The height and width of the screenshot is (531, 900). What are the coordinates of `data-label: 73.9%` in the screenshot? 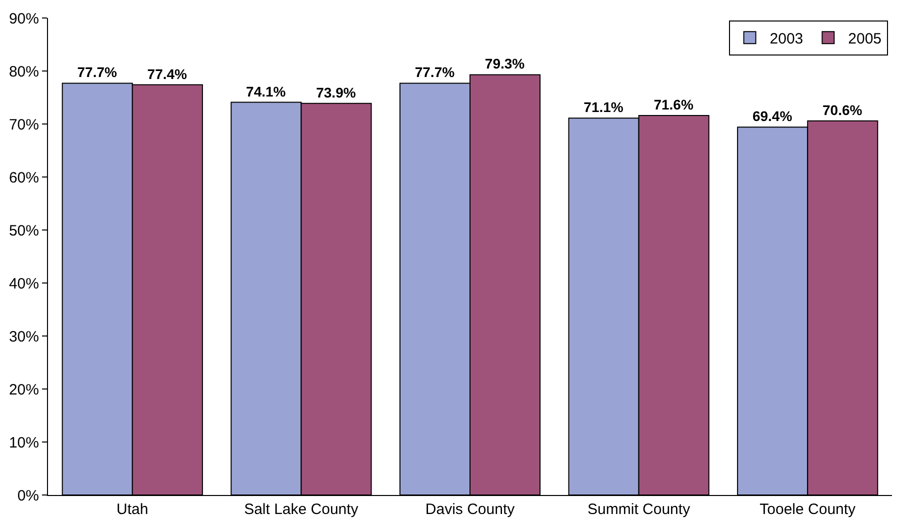 It's located at (336, 92).